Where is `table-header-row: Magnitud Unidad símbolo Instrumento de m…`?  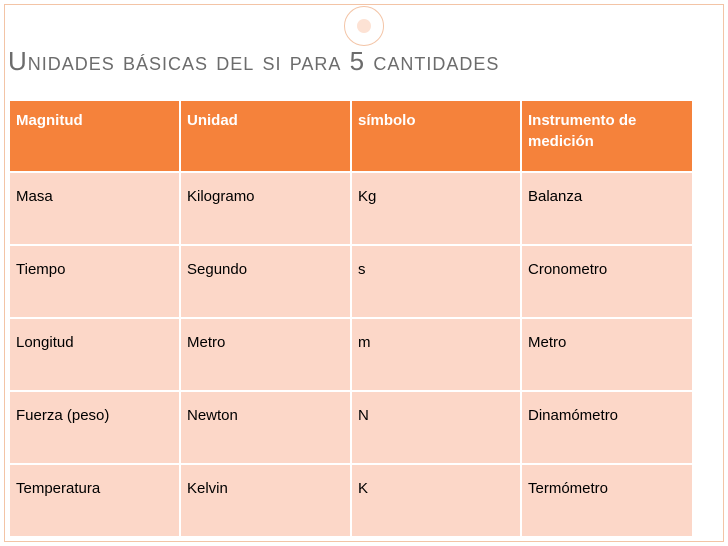 table-header-row: Magnitud Unidad símbolo Instrumento de m… is located at coordinates (352, 137).